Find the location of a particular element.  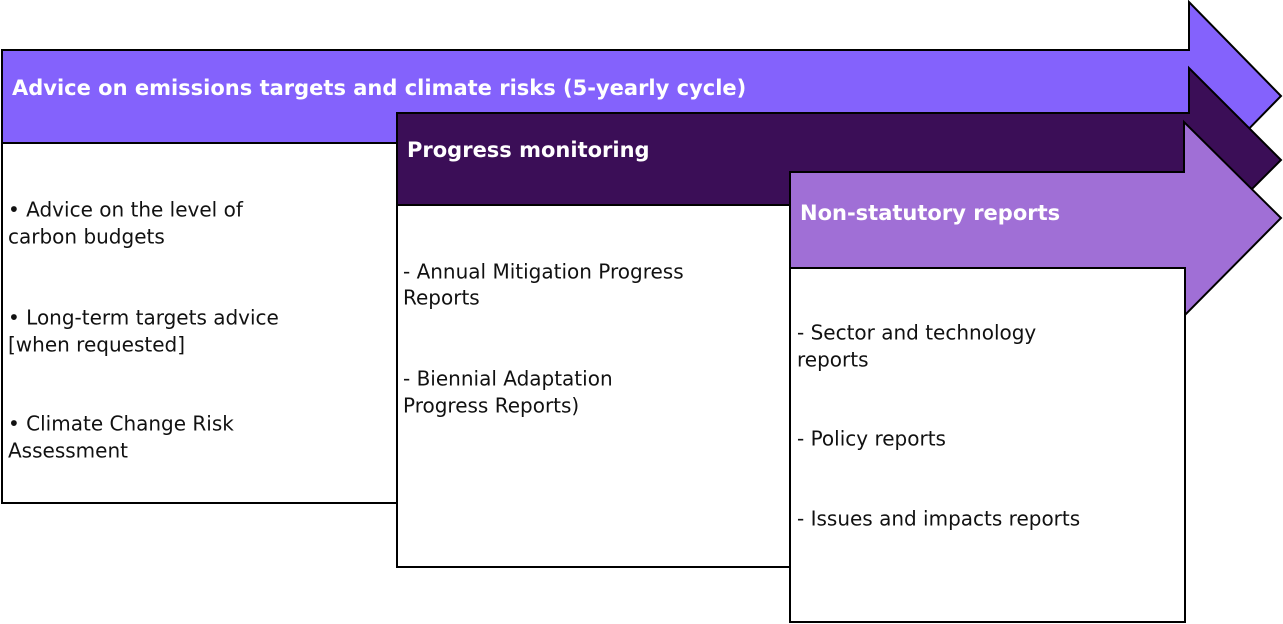

arrow-title: Non-statutory reports is located at coordinates (930, 213).